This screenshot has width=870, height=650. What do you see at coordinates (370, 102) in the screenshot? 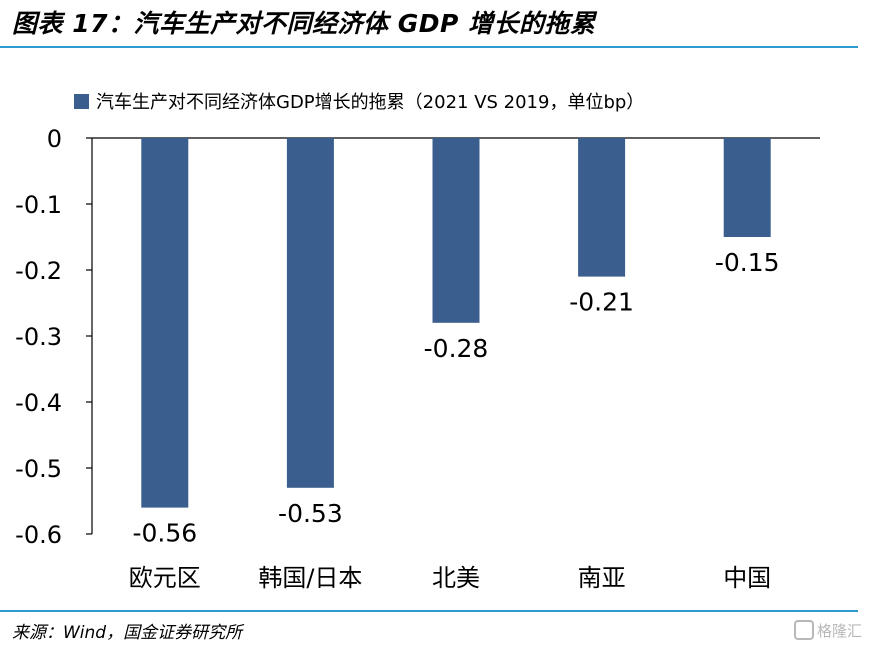
I see `legend-label: 汽车生产对不同经济体GDP增长的拖累（2021 VS 2019，单位bp）` at bounding box center [370, 102].